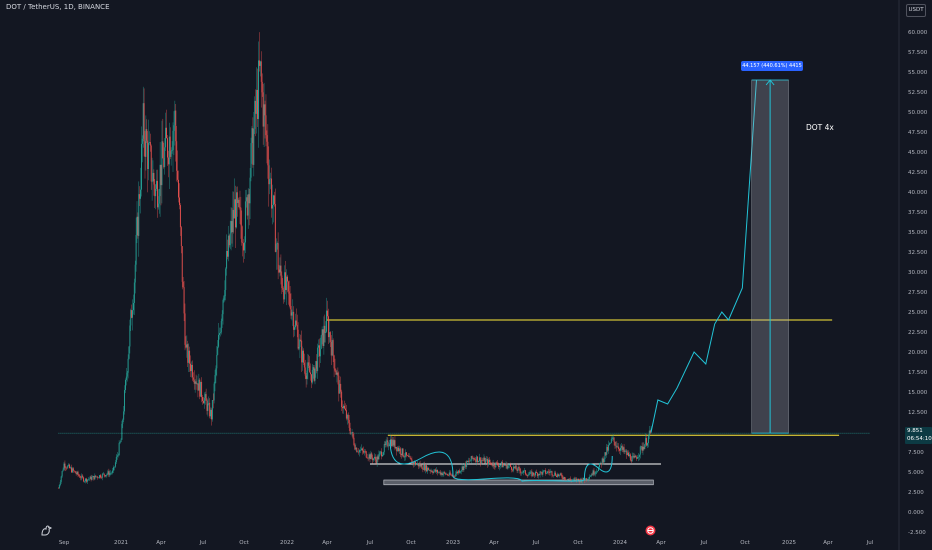 Image resolution: width=932 pixels, height=550 pixels. Describe the element at coordinates (244, 543) in the screenshot. I see `x-tick-label: Oct` at that location.